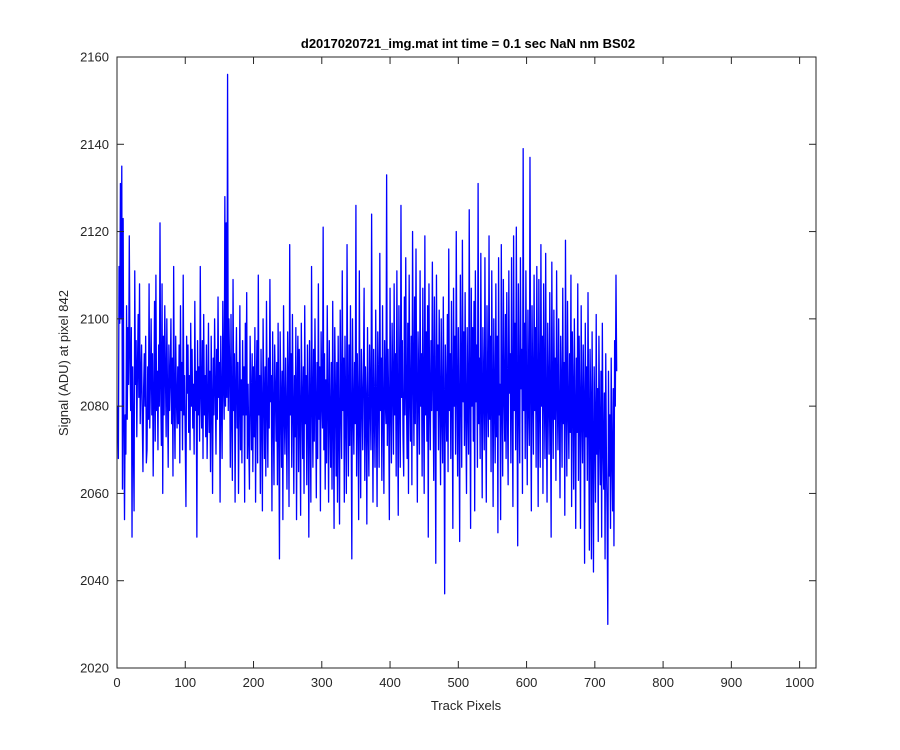 This screenshot has height=750, width=900. Describe the element at coordinates (116, 682) in the screenshot. I see `x-tick-label: 0` at that location.